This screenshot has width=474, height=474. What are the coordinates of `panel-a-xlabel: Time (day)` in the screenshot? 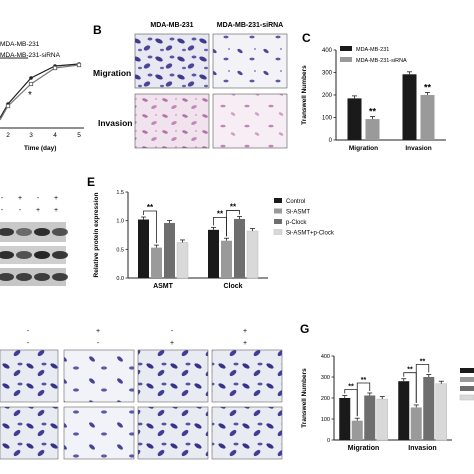 It's located at (40, 148).